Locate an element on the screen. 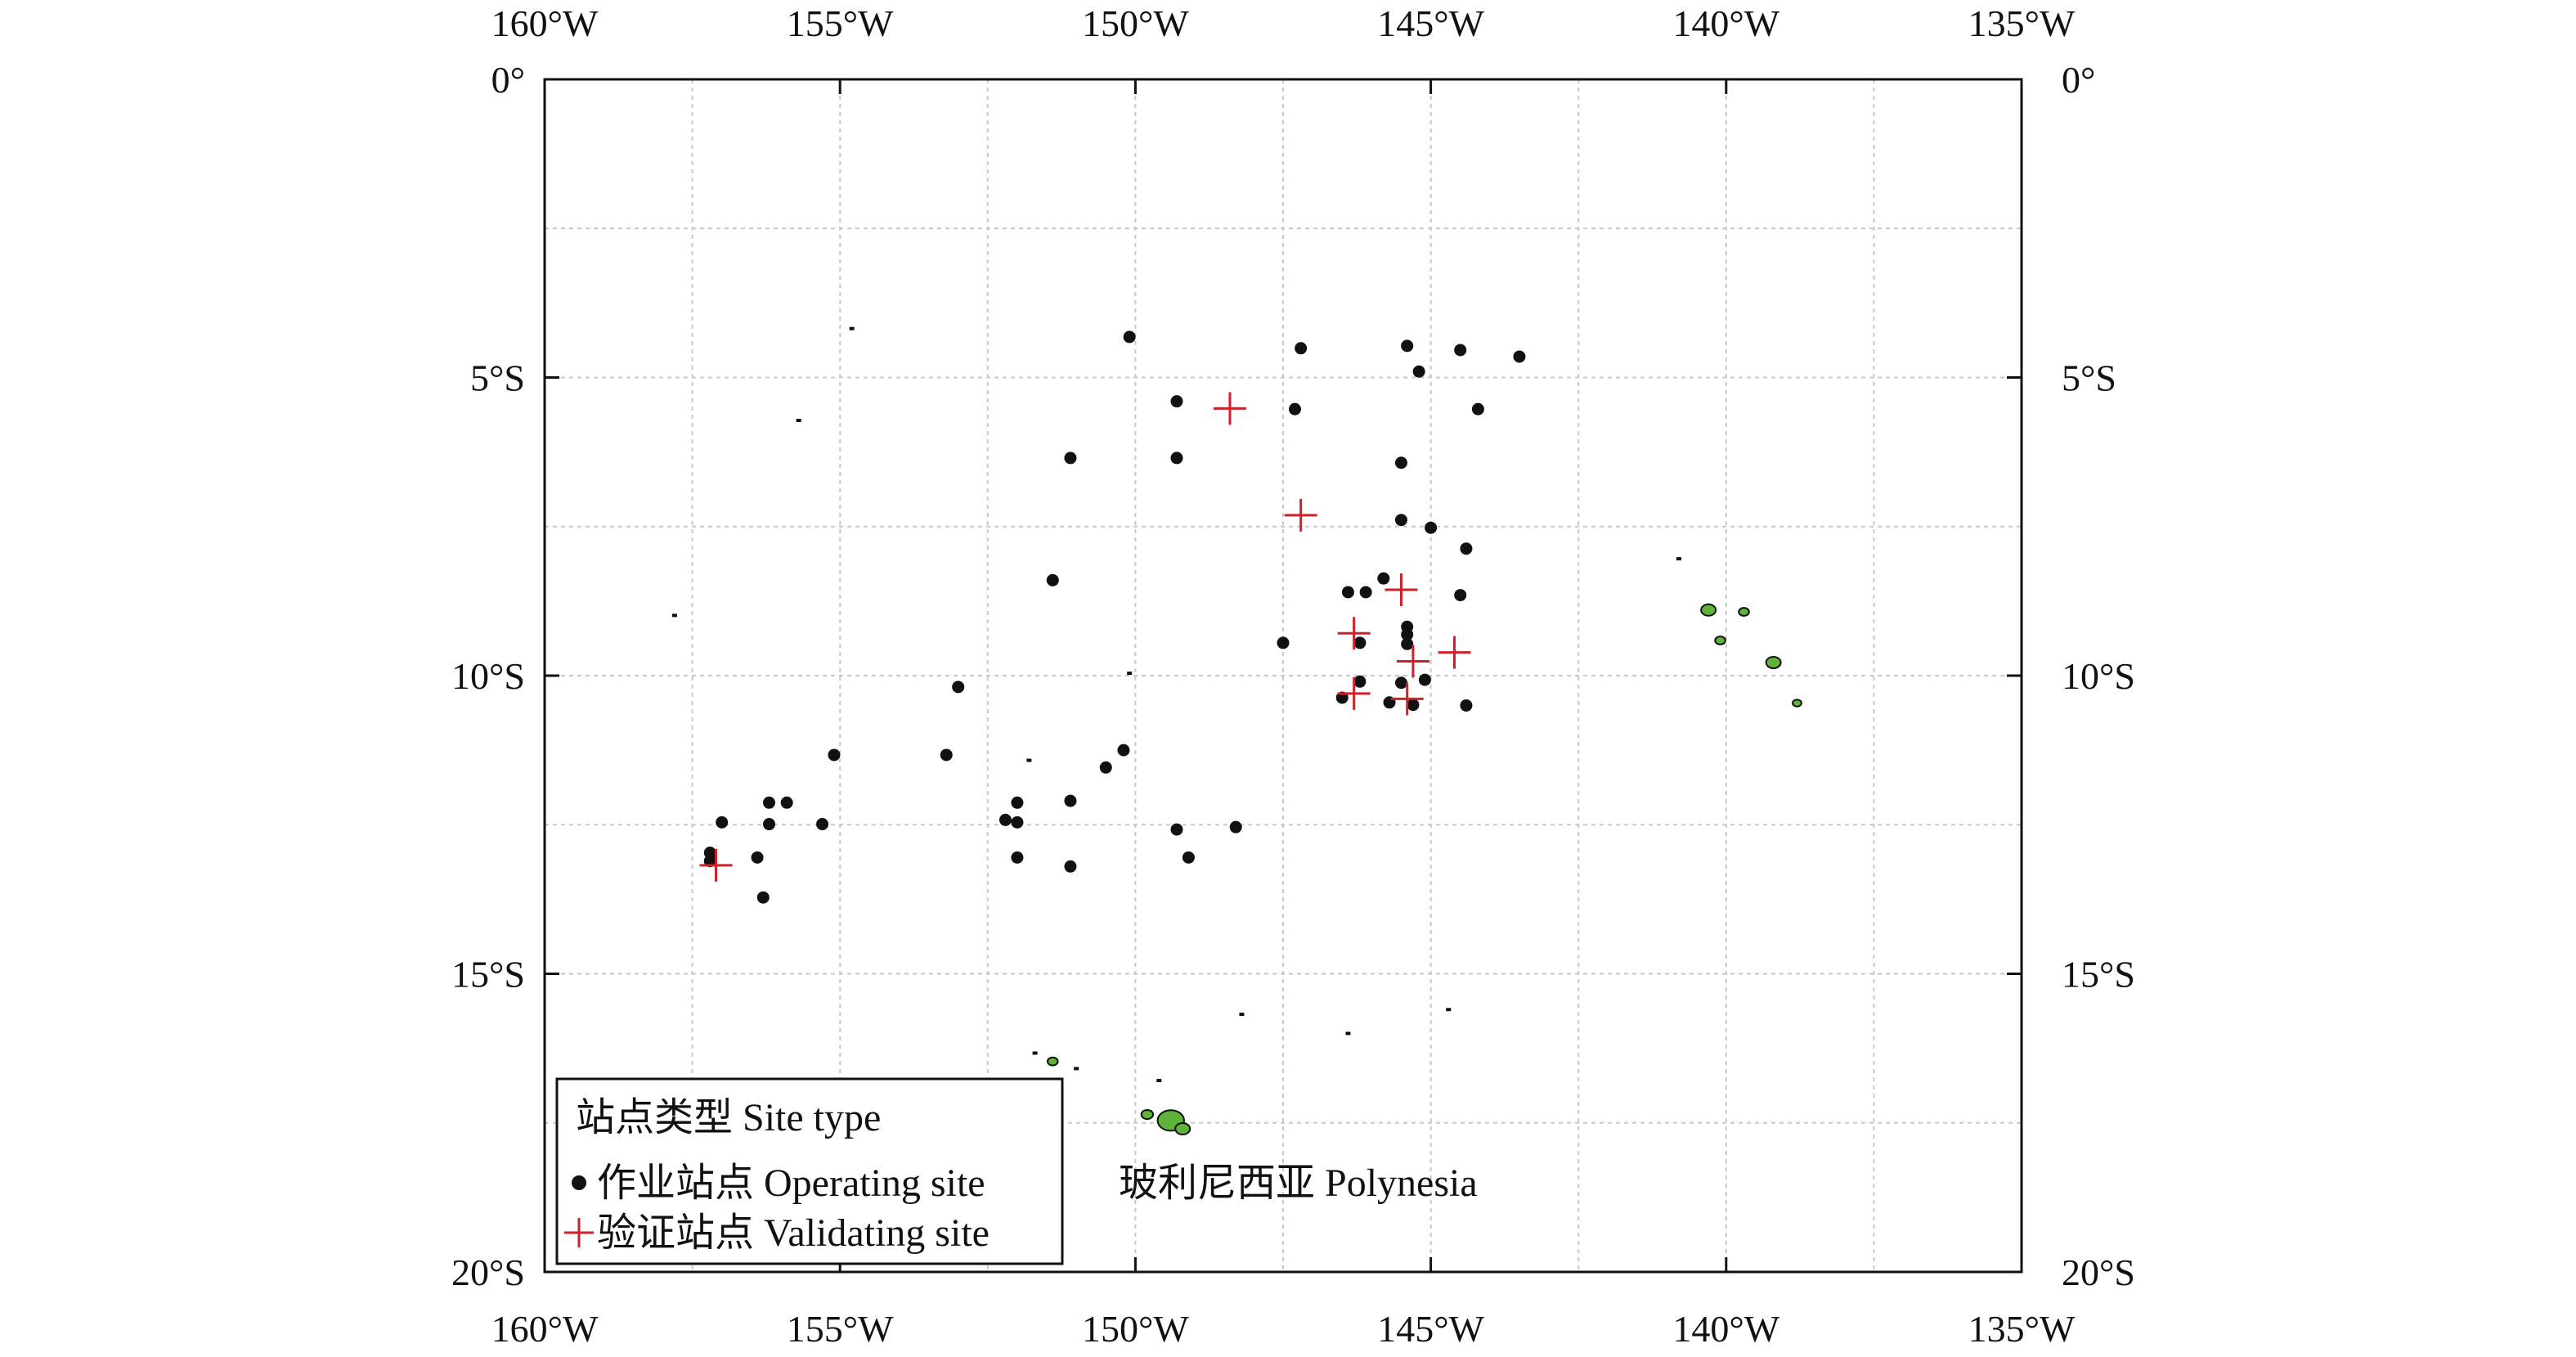 The width and height of the screenshot is (2576, 1357). x-tick-label-bottom: 150°W is located at coordinates (1136, 1329).